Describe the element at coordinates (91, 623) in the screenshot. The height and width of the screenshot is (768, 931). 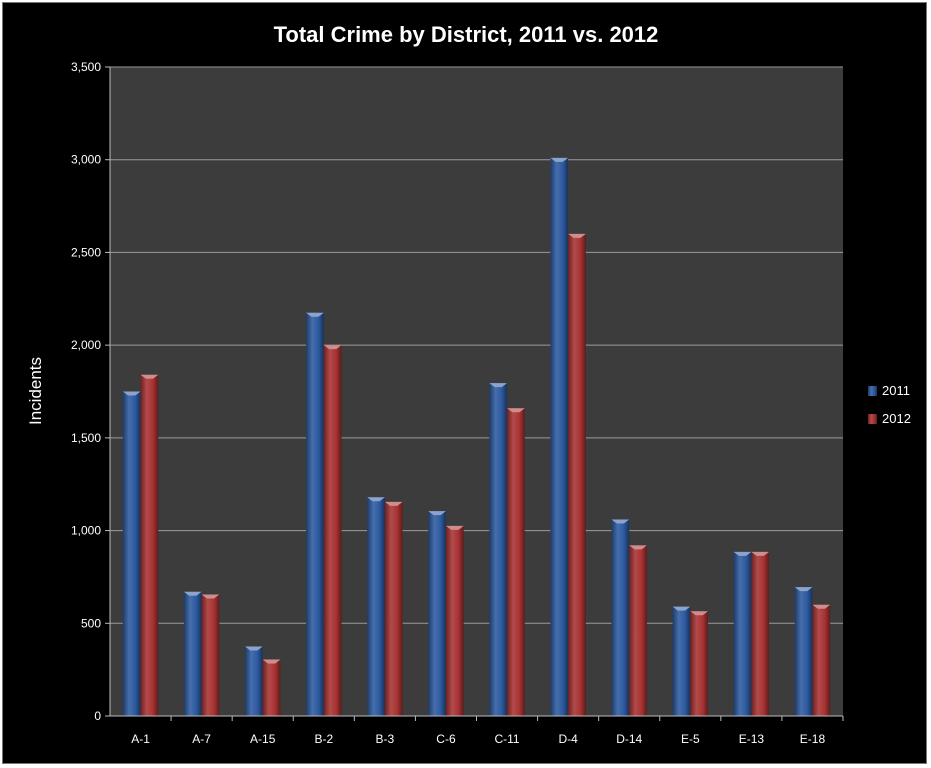
I see `y-tick-label: 500` at that location.